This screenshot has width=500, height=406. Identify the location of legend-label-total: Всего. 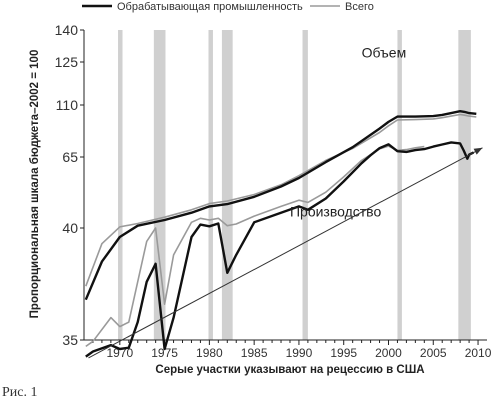
(359, 7).